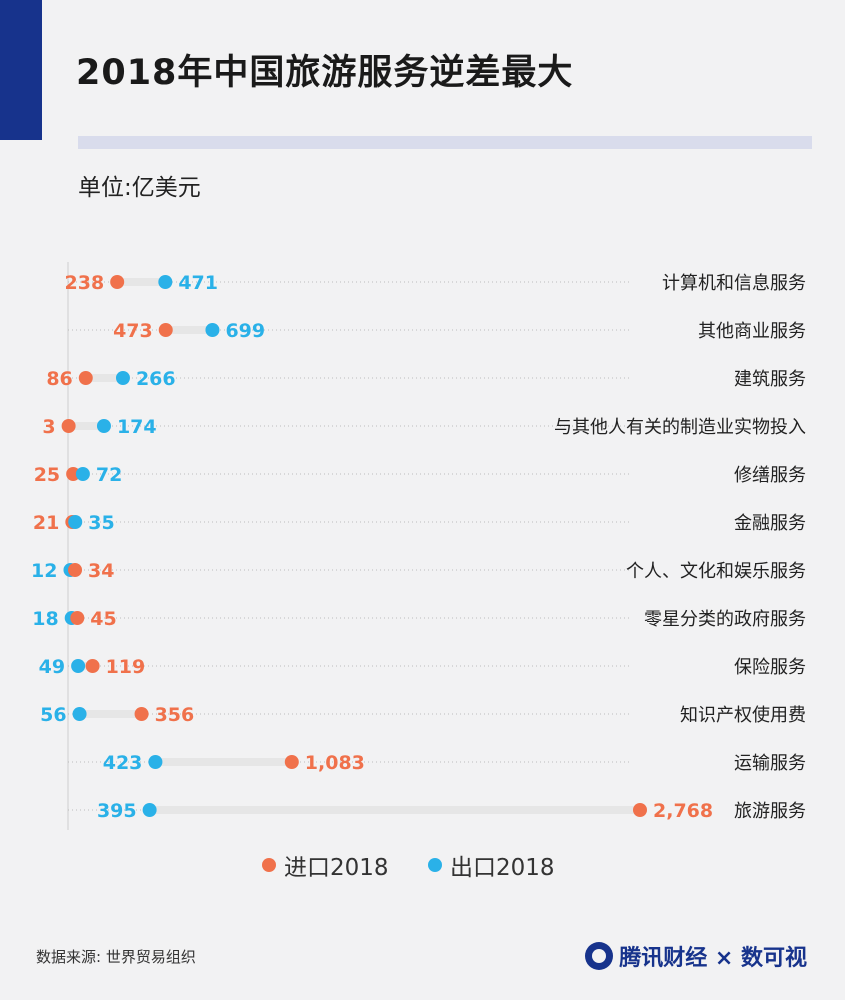 This screenshot has width=845, height=1000. Describe the element at coordinates (725, 619) in the screenshot. I see `category-label: 零星分类的政府服务` at that location.